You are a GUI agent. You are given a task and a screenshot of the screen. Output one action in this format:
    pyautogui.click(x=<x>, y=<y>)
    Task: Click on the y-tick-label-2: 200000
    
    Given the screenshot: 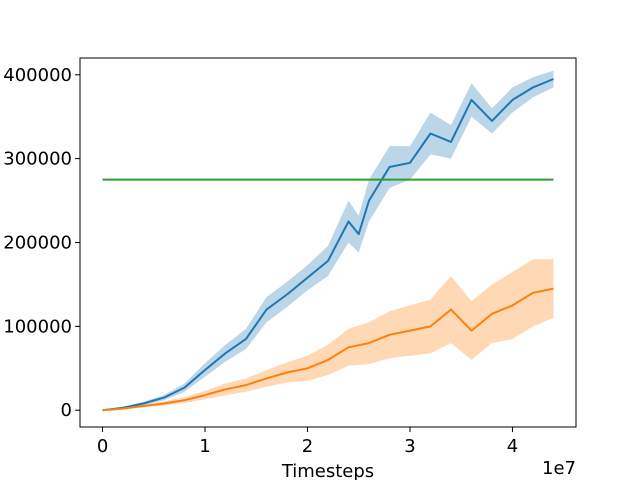 What is the action you would take?
    pyautogui.click(x=37, y=243)
    